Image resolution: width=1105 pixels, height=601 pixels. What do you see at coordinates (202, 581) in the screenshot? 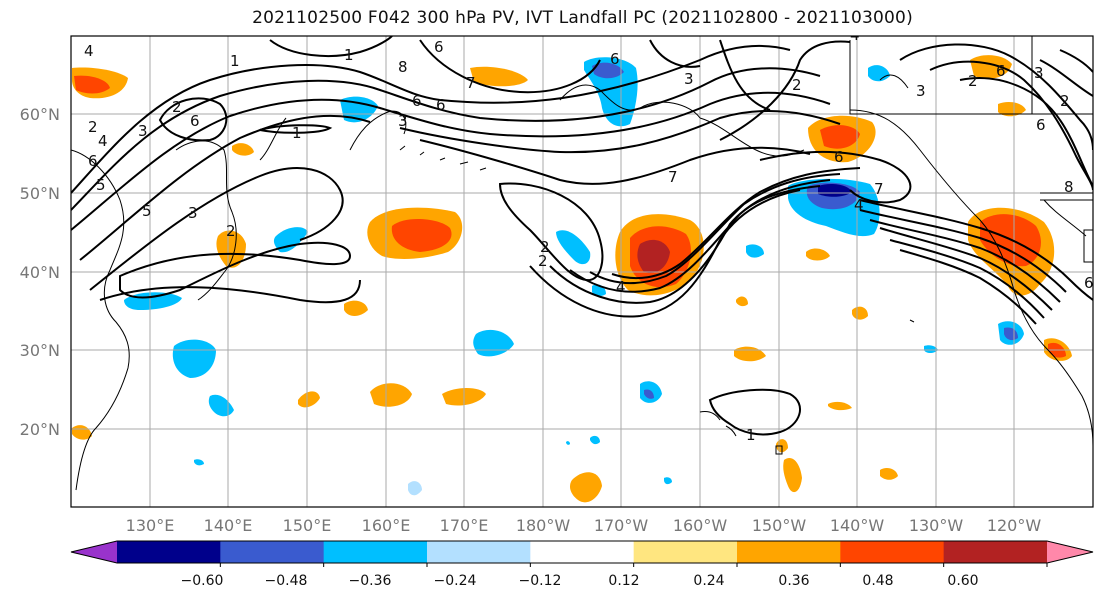
I see `colorbar-tick-label: −0.60` at bounding box center [202, 581].